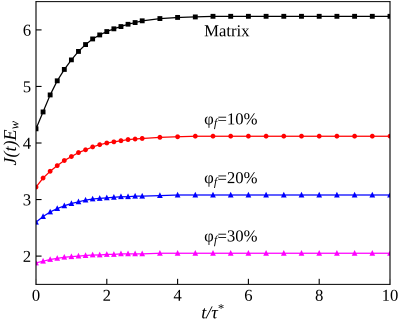 This screenshot has width=400, height=325. What do you see at coordinates (106, 295) in the screenshot?
I see `x-tick-label: 2` at bounding box center [106, 295].